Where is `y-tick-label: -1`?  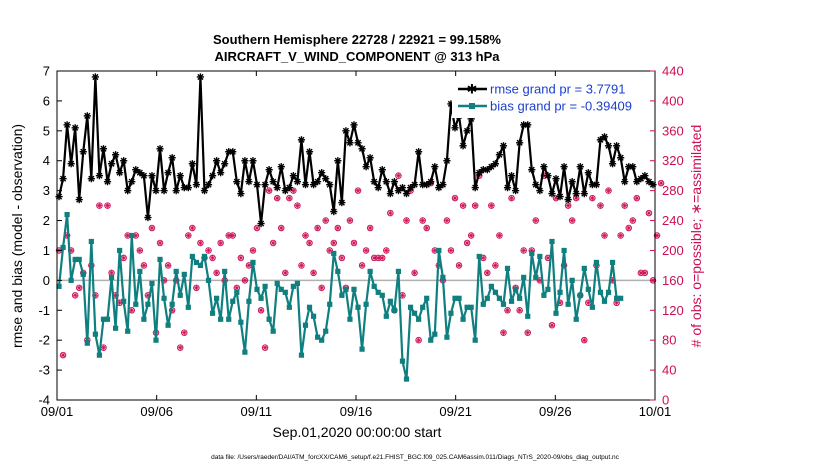
y-tick-label: -1 is located at coordinates (44, 310).